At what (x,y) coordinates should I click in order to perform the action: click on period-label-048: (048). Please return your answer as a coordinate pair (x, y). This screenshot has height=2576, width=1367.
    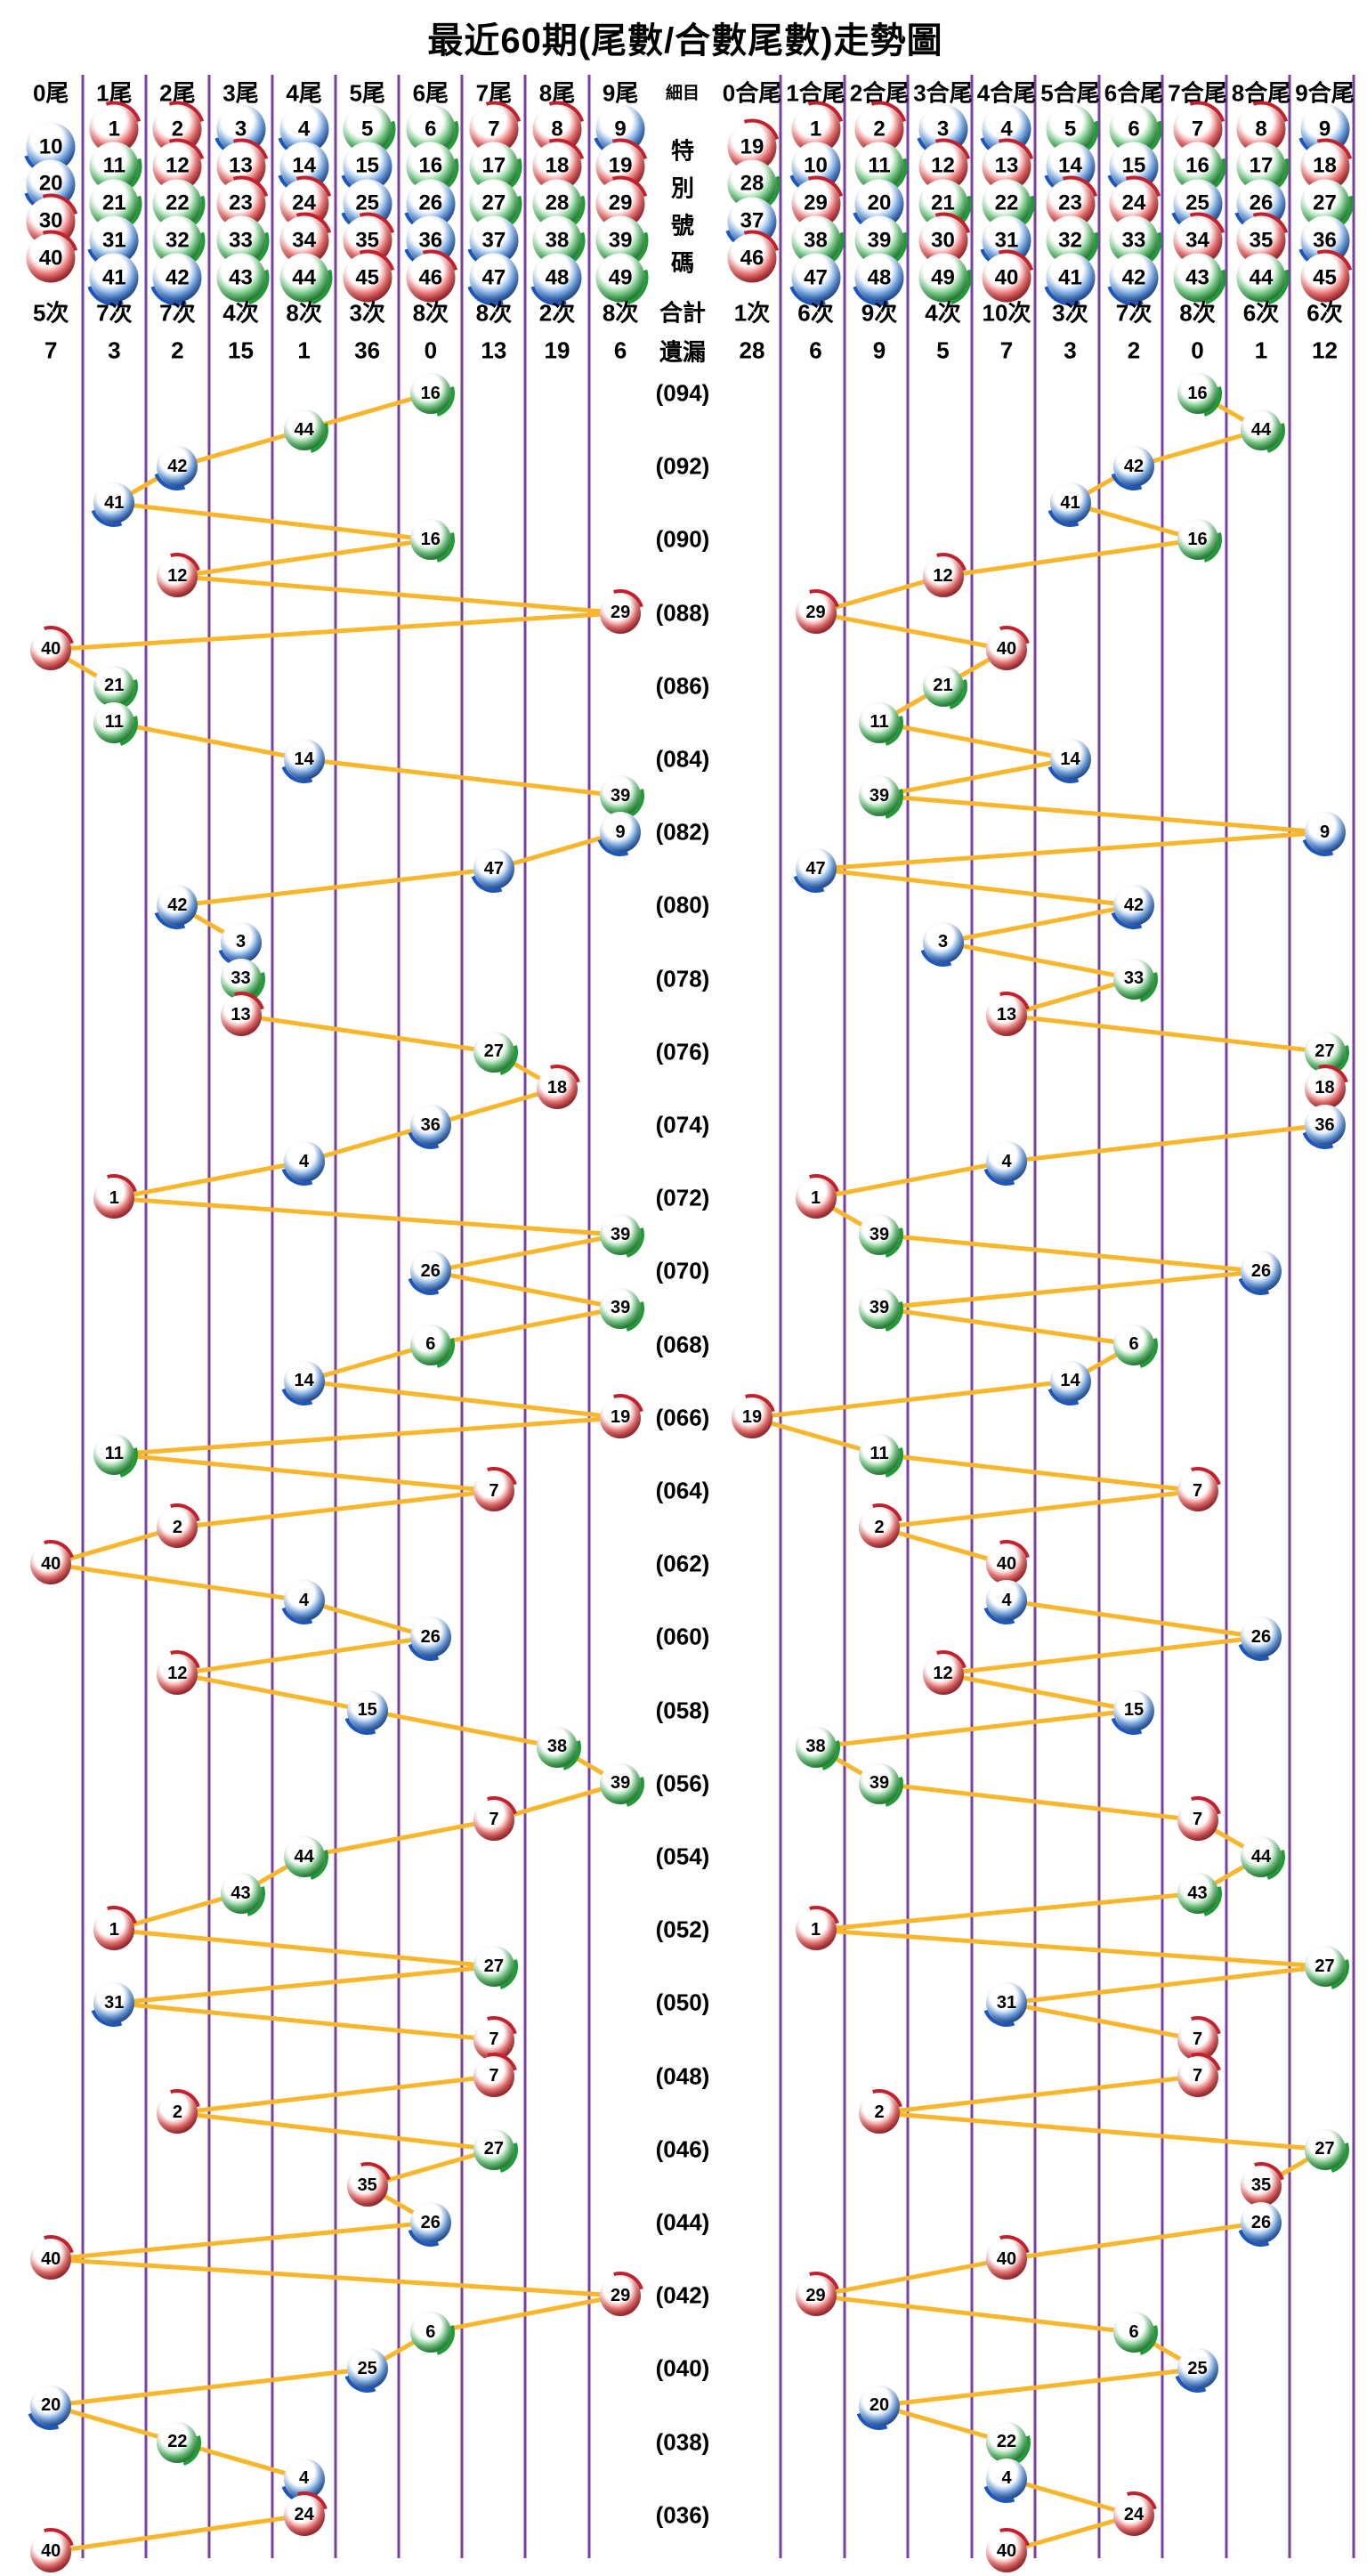
    Looking at the image, I should click on (682, 2076).